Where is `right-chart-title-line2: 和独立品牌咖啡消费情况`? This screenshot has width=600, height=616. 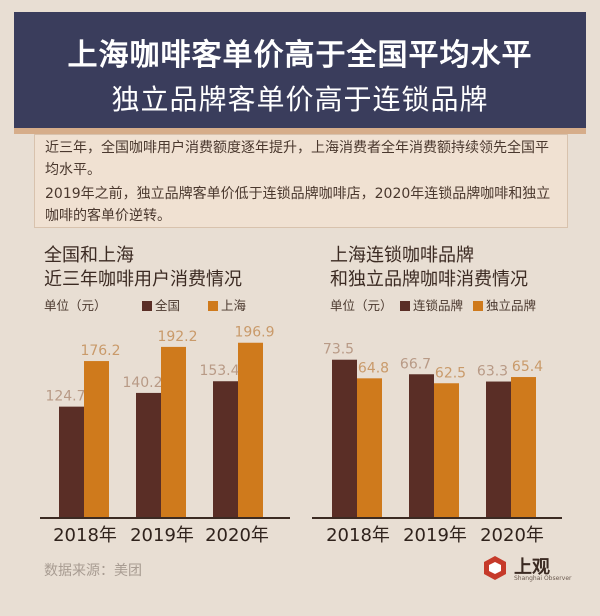
right-chart-title-line2: 和独立品牌咖啡消费情况 is located at coordinates (429, 279).